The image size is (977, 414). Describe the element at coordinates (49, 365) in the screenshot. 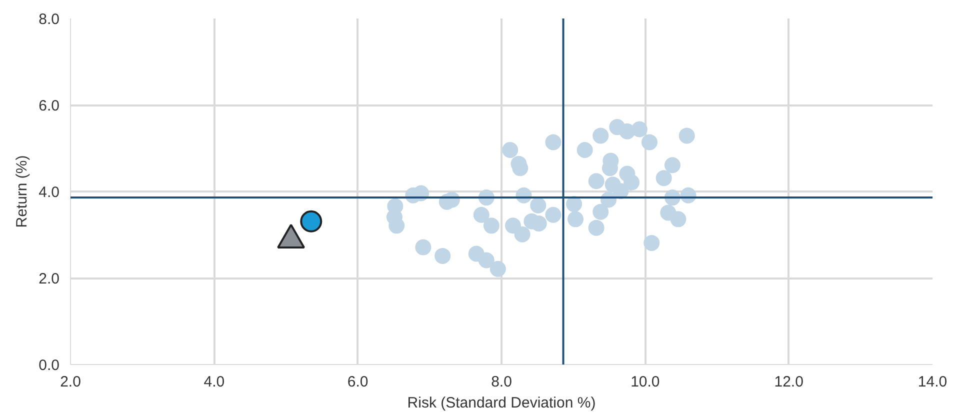

I see `y-tick-label: 0.0` at that location.